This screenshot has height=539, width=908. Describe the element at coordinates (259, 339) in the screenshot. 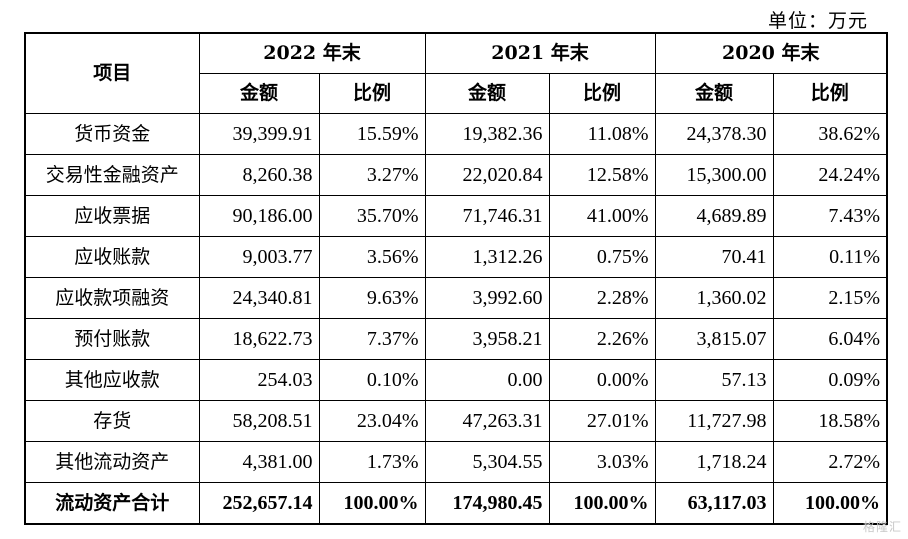

I see `amount-2022: 18,622.73` at that location.